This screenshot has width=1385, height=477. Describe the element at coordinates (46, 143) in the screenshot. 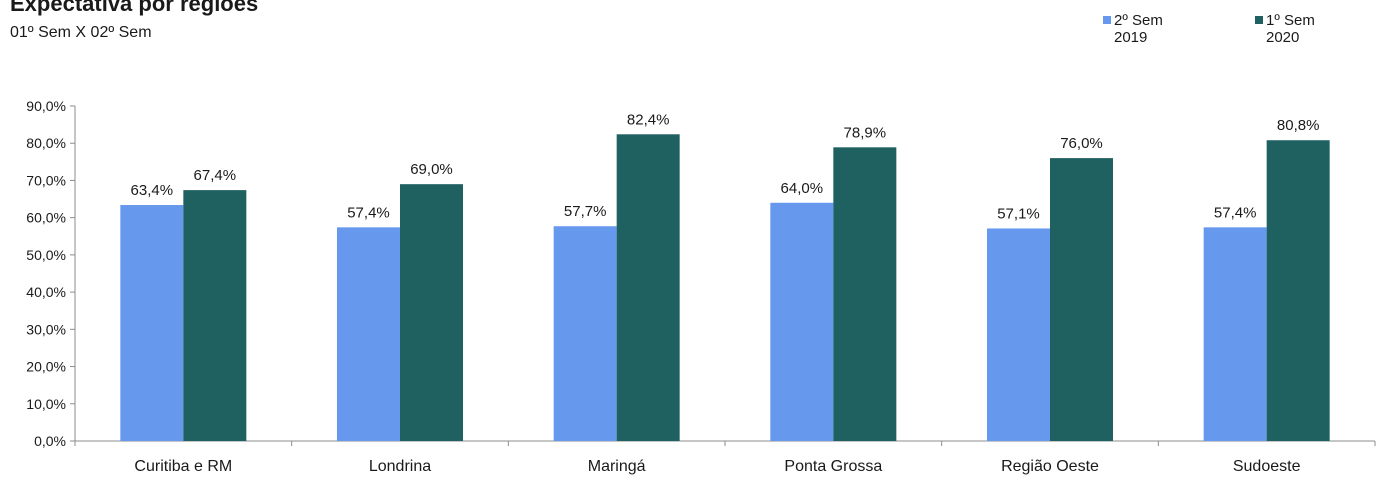

I see `y-tick-label: 80,0%` at that location.